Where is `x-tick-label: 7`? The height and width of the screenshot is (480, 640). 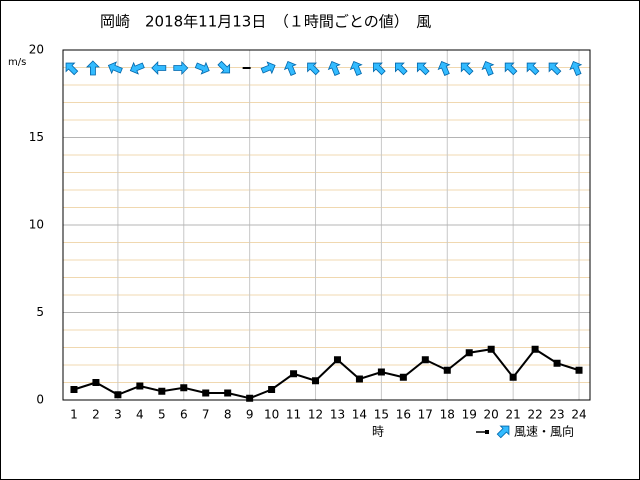 x-tick-label: 7 is located at coordinates (206, 415).